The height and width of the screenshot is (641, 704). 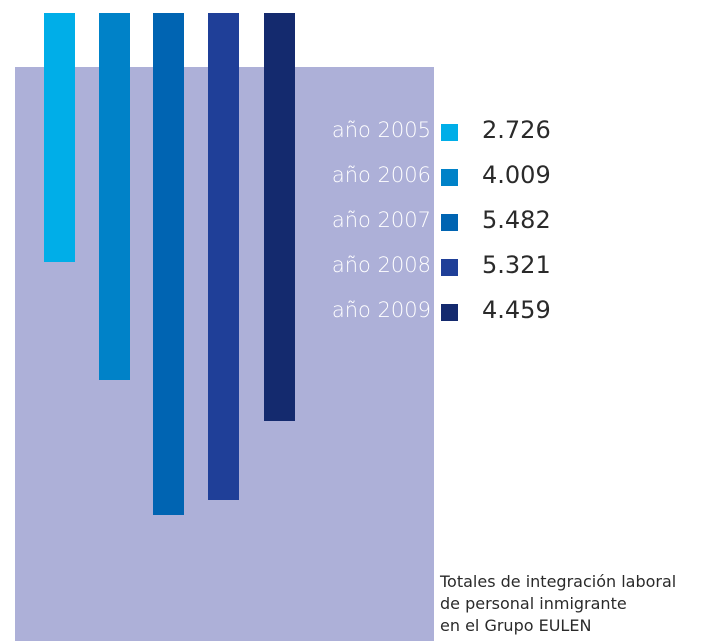 I want to click on legend-value-label: 5.321, so click(x=516, y=265).